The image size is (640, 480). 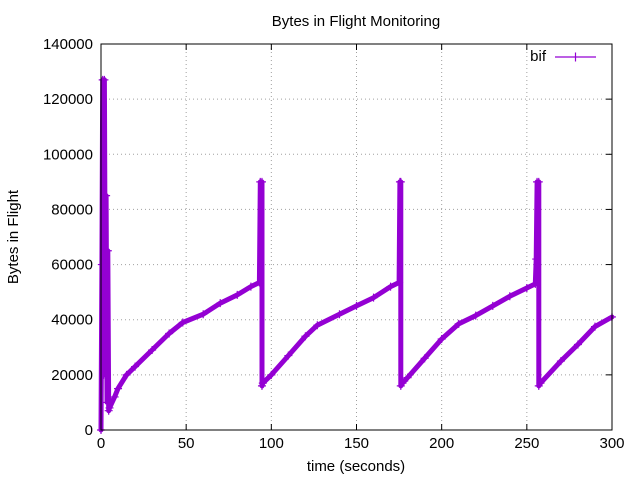 What do you see at coordinates (72, 209) in the screenshot?
I see `y-tick-label: 80000` at bounding box center [72, 209].